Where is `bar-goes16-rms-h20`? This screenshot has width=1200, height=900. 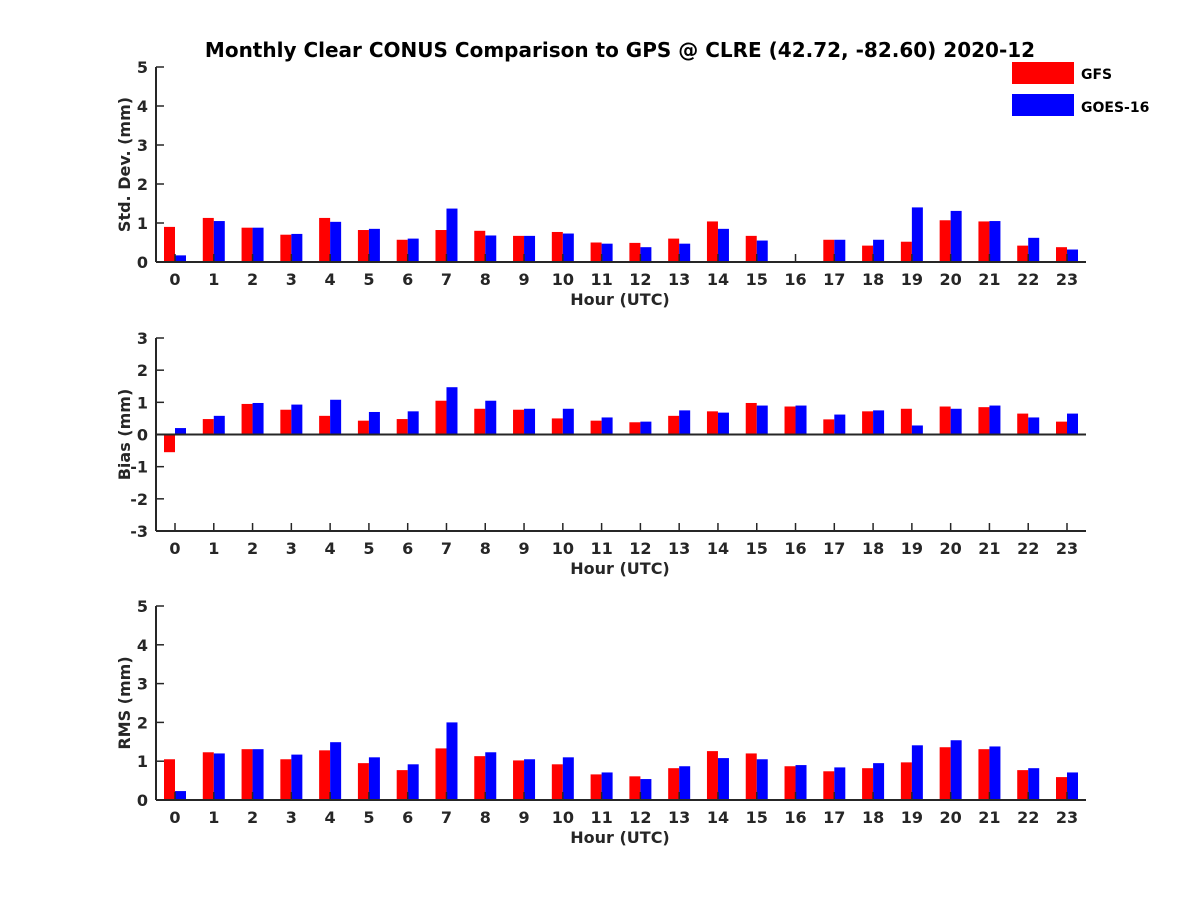 bar-goes16-rms-h20 is located at coordinates (956, 770).